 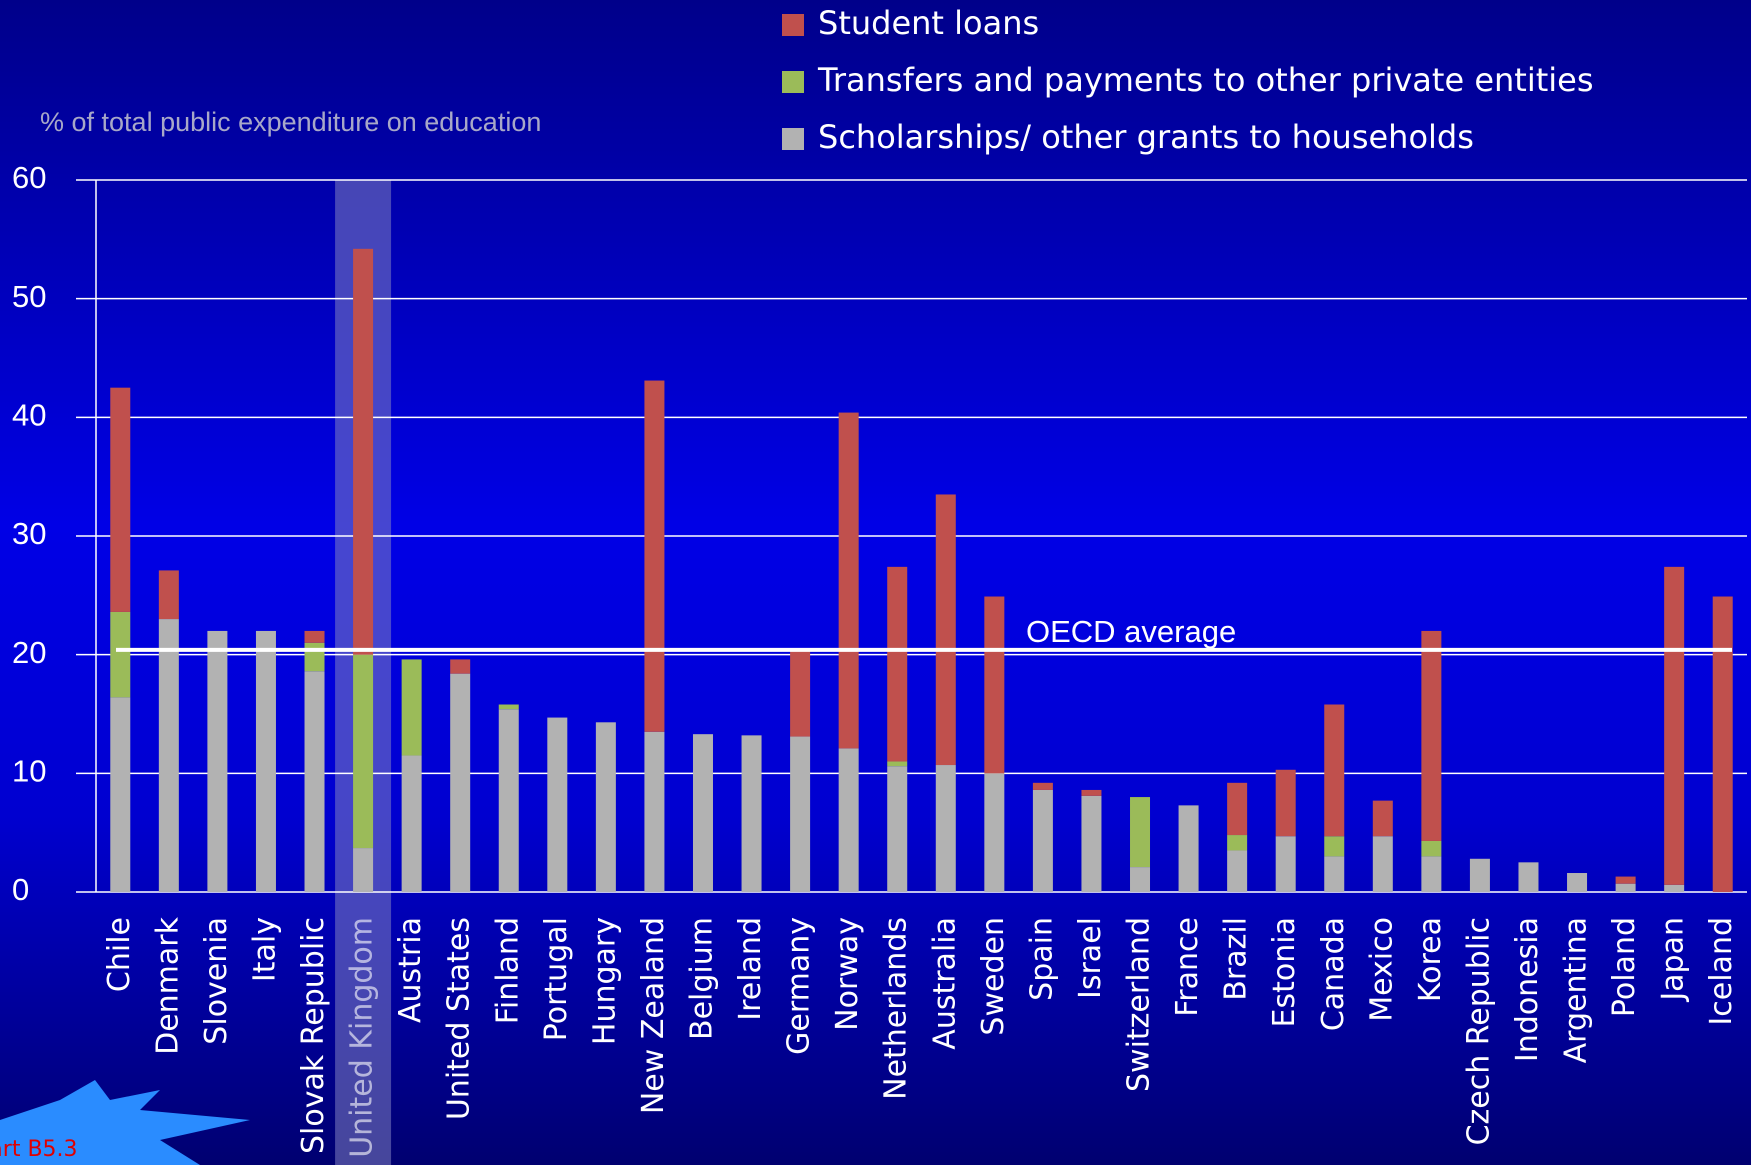 I want to click on badge-burst, so click(x=125, y=1122).